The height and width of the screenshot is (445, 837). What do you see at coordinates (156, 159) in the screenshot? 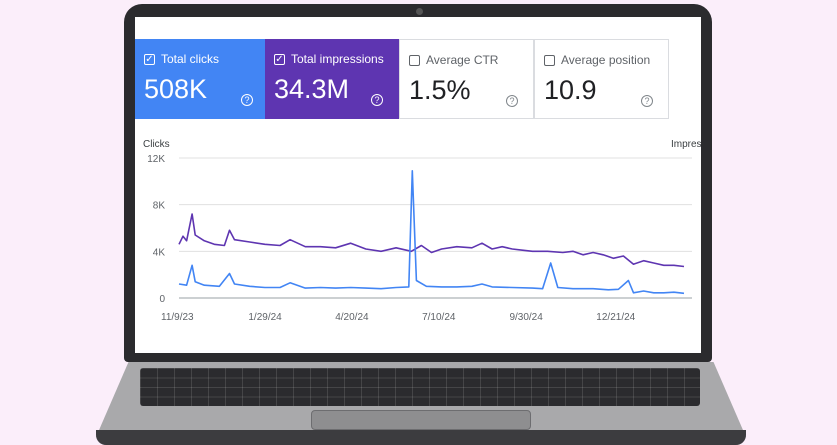
I see `y-tick-label: 12K` at bounding box center [156, 159].